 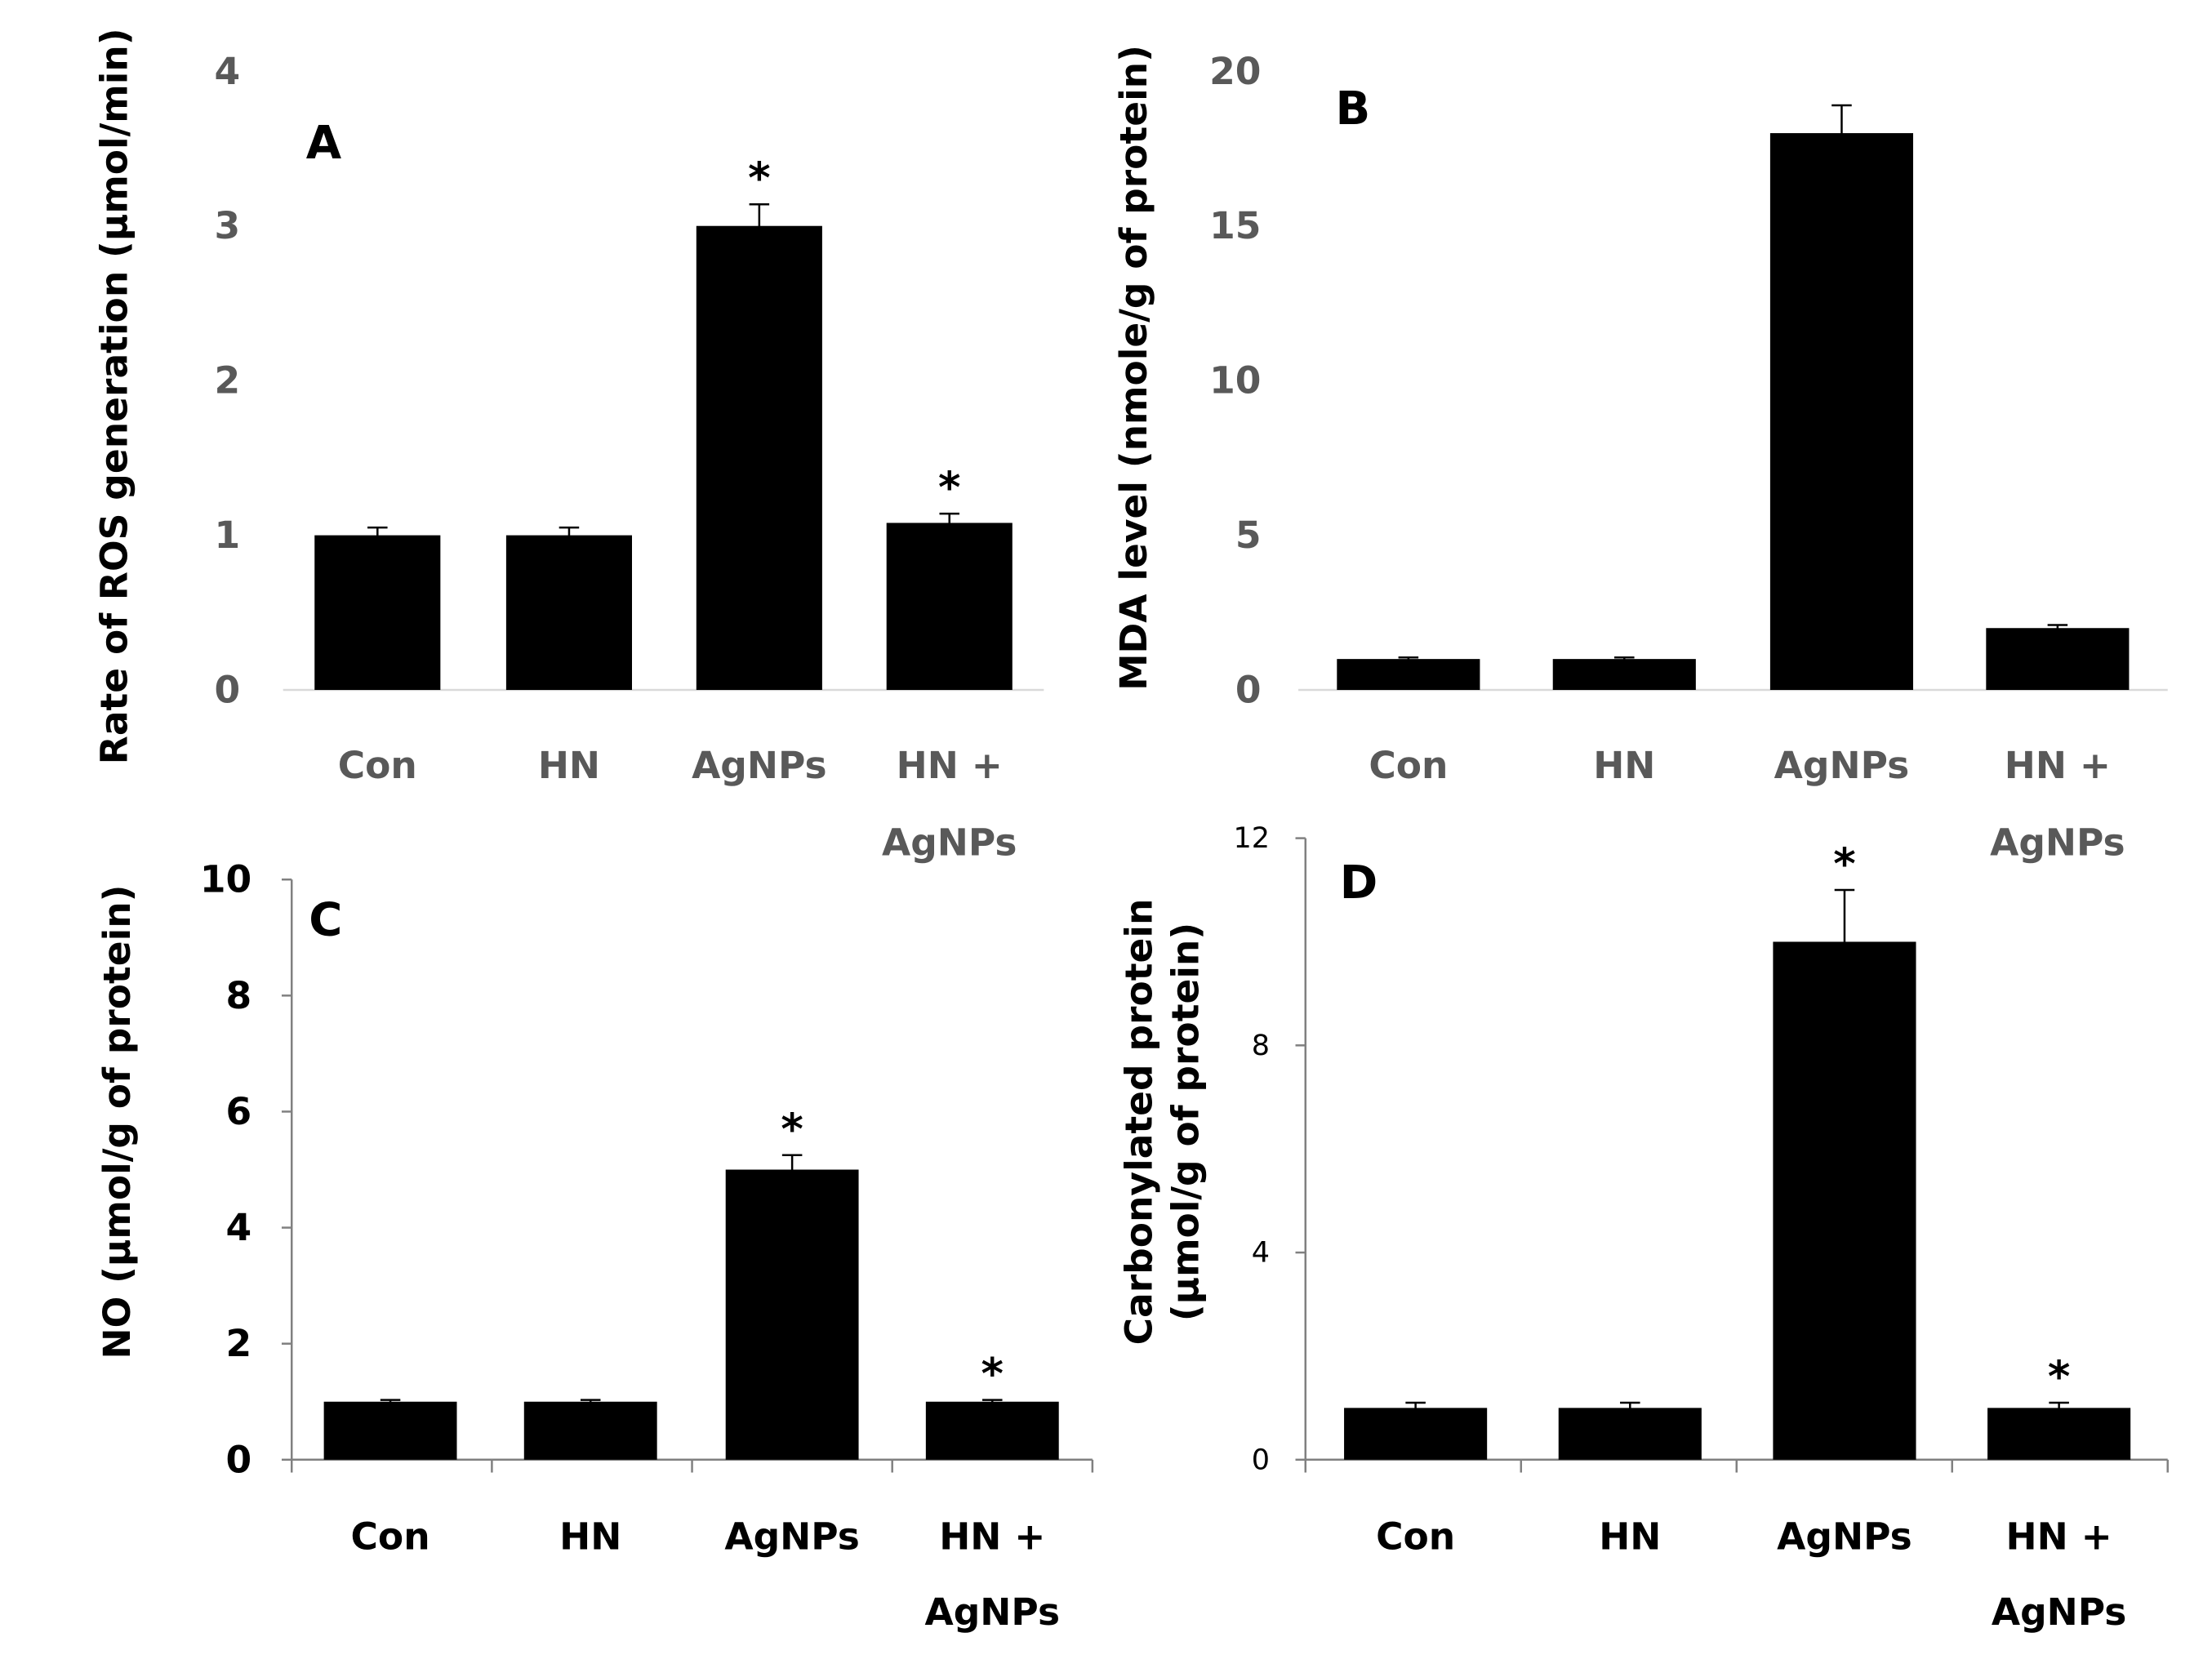 I want to click on y-axis-title: MDA level (nmole/g of protein), so click(x=1133, y=368).